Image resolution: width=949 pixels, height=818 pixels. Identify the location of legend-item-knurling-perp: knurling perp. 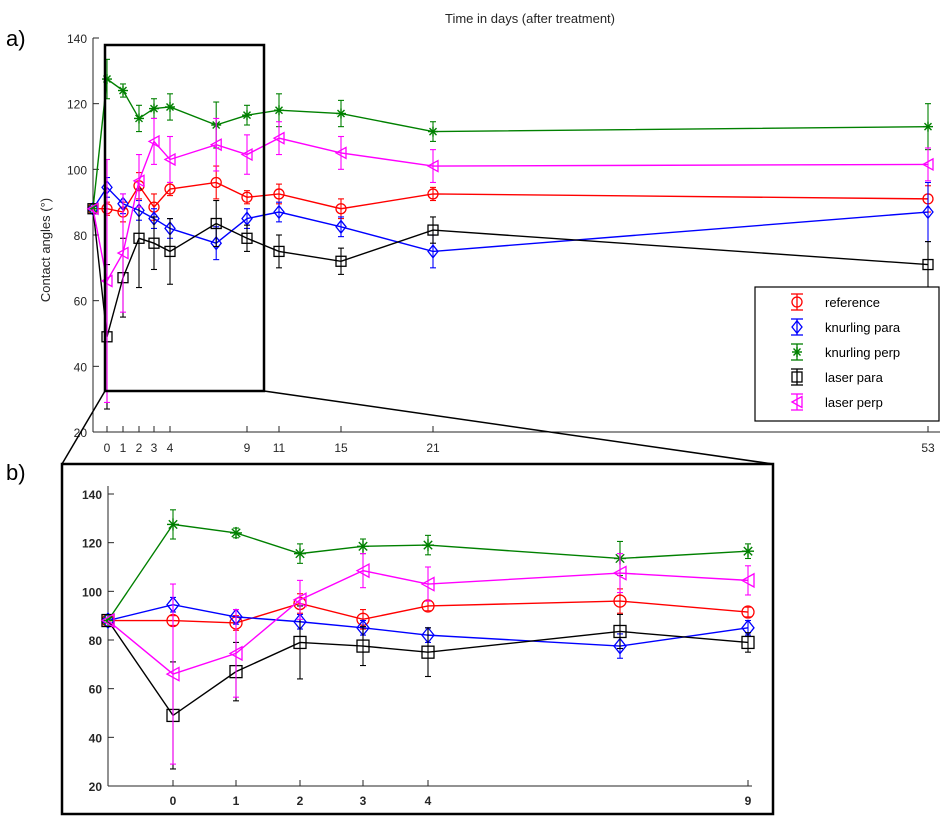
(845, 352).